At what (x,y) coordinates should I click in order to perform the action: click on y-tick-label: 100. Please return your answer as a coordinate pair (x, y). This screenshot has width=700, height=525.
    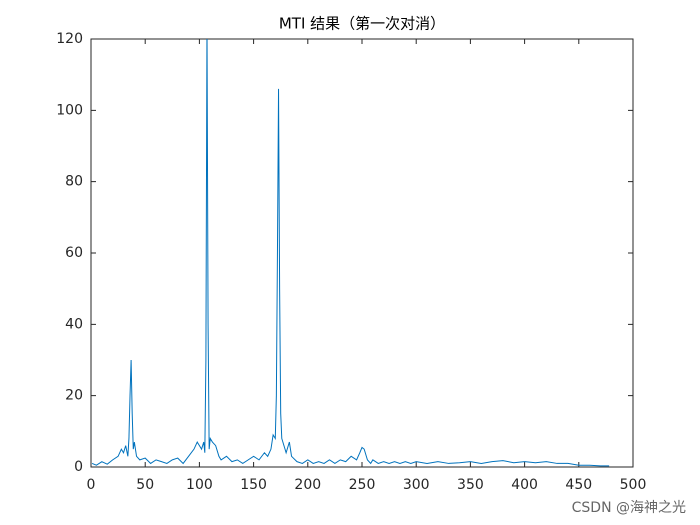
    Looking at the image, I should click on (69, 110).